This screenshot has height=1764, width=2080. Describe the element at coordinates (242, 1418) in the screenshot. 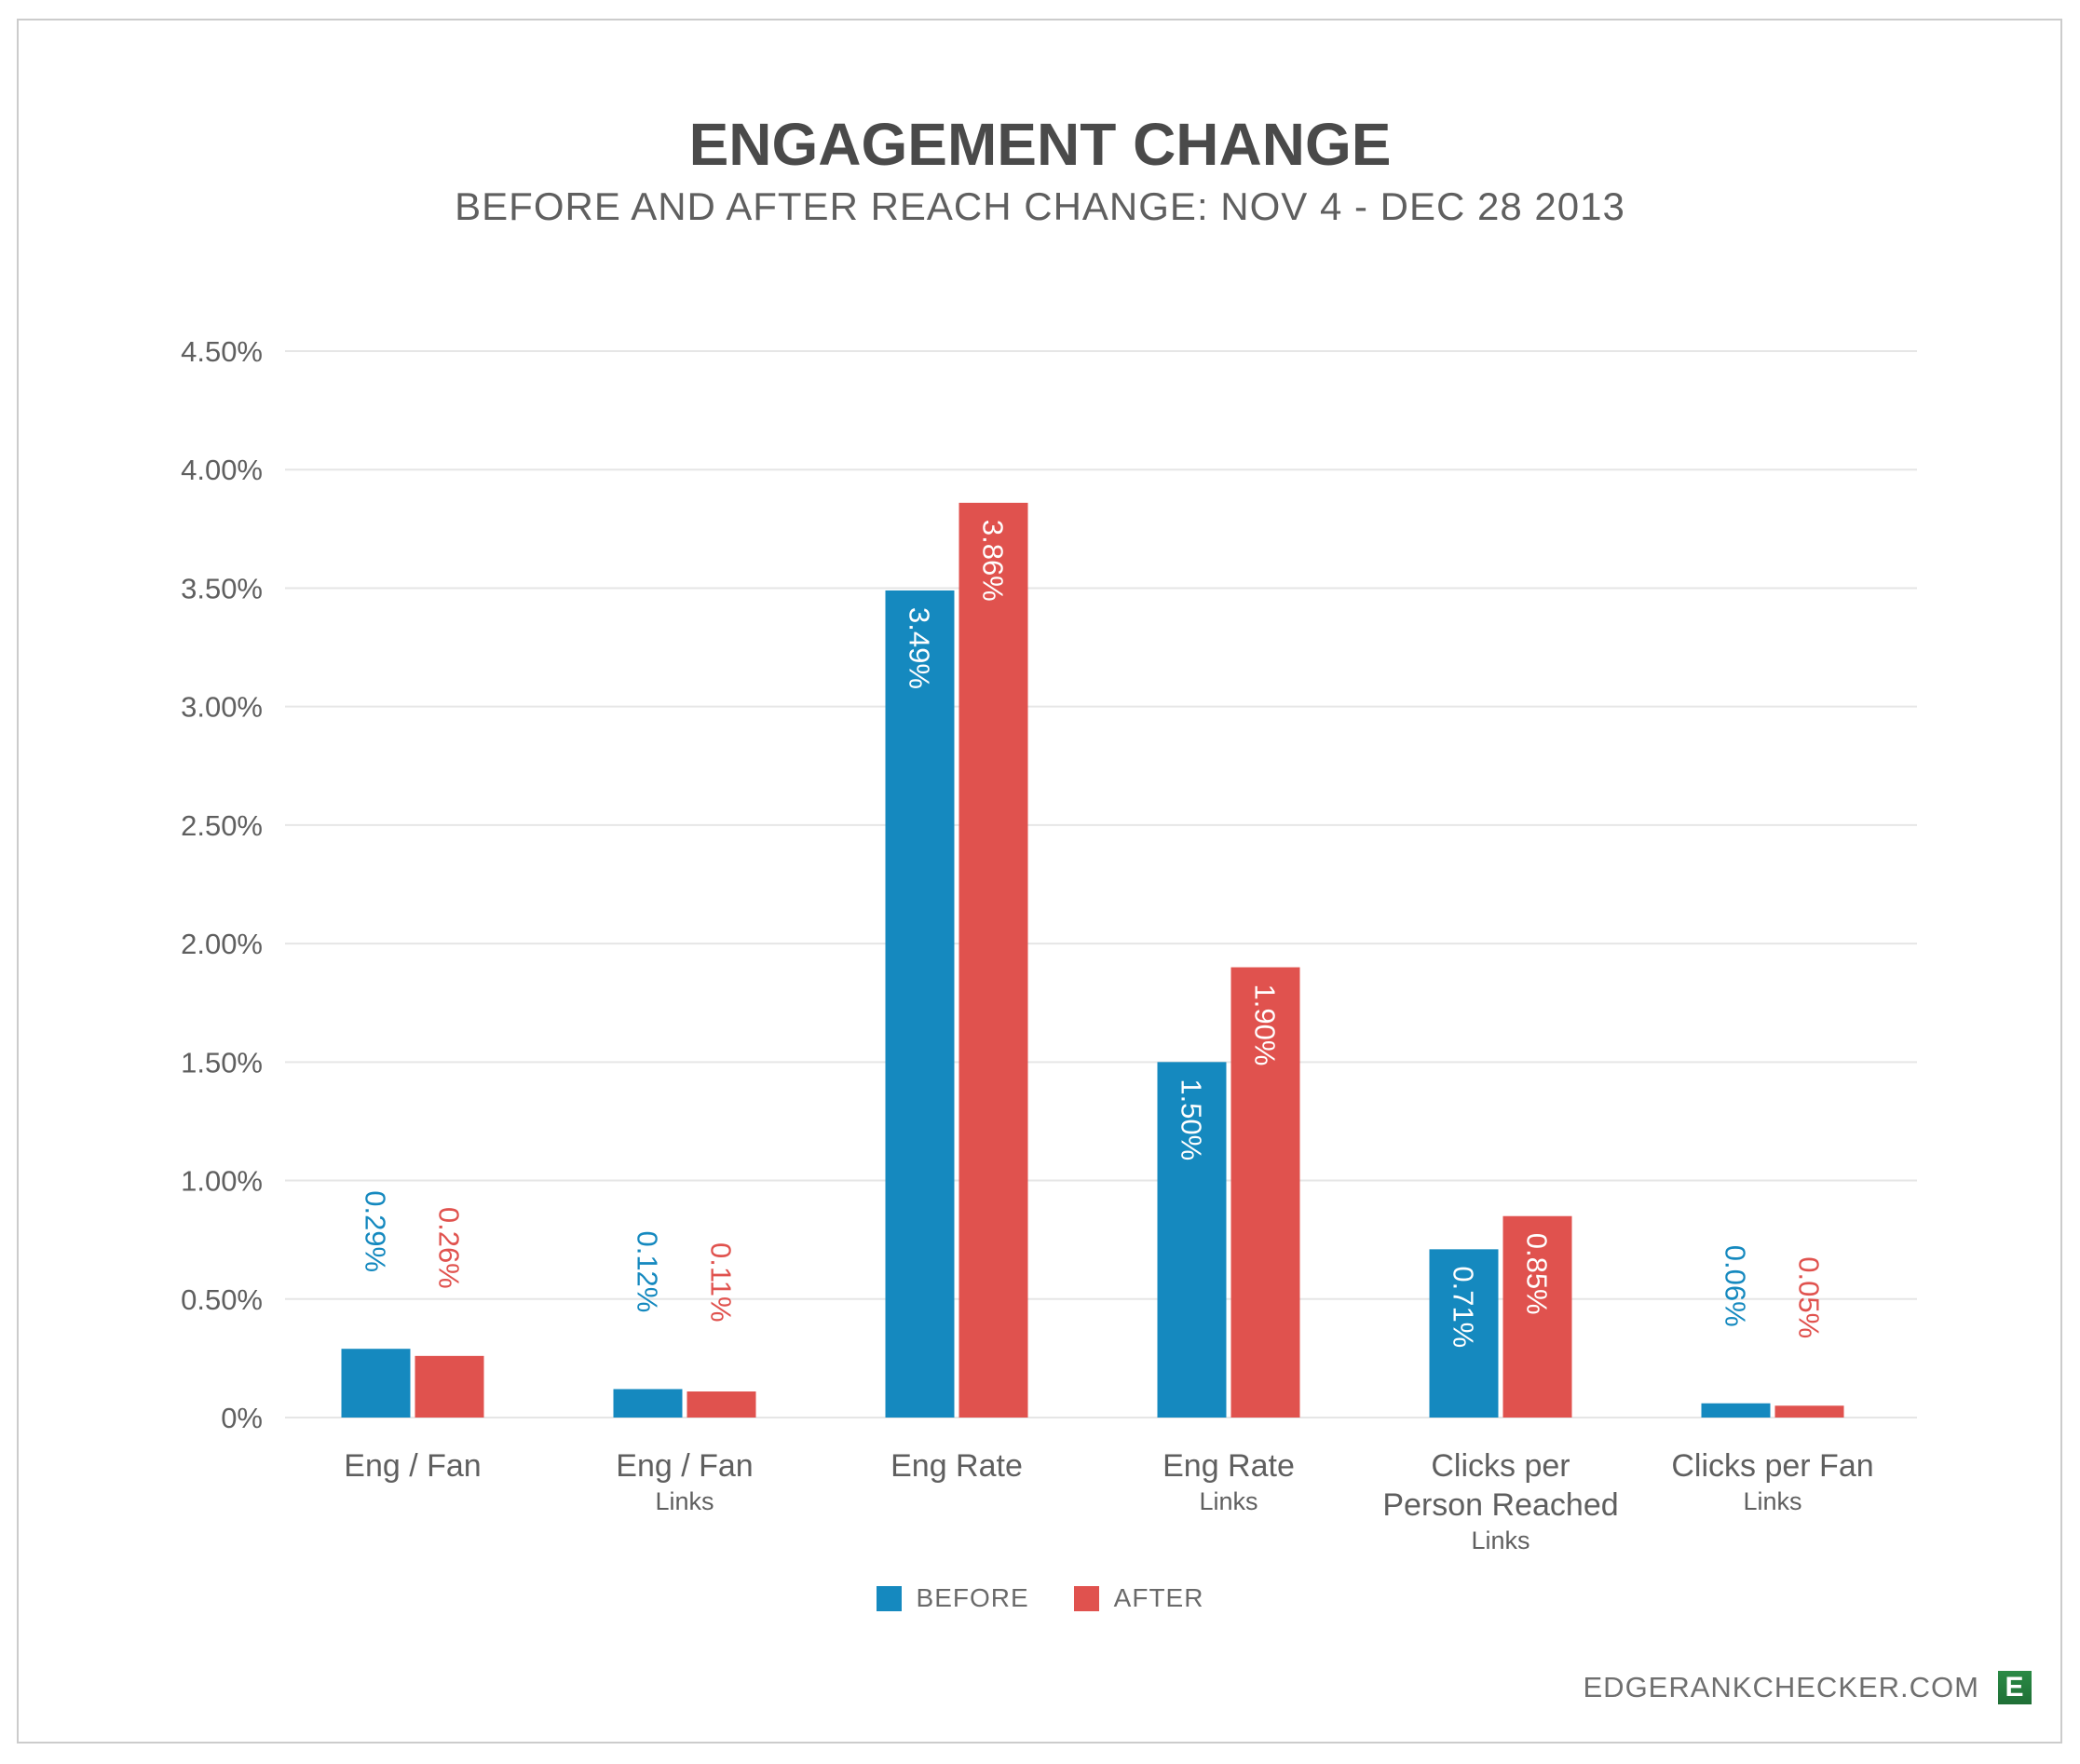

I see `y-tick-label: 0%` at that location.